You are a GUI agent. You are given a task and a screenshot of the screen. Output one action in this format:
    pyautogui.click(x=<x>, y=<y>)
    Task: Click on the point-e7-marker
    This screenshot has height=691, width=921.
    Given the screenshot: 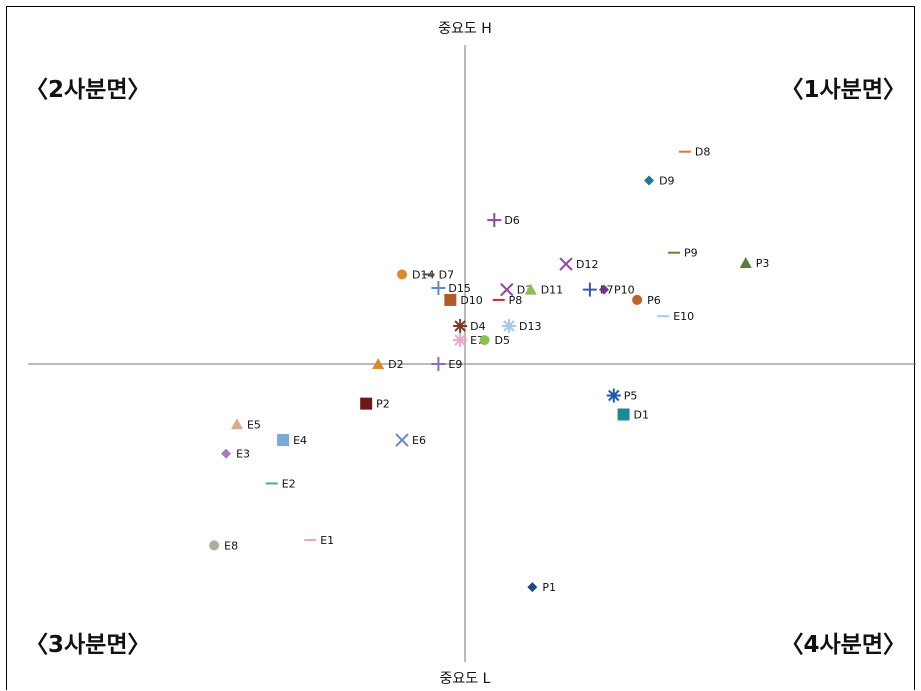 What is the action you would take?
    pyautogui.click(x=460, y=340)
    